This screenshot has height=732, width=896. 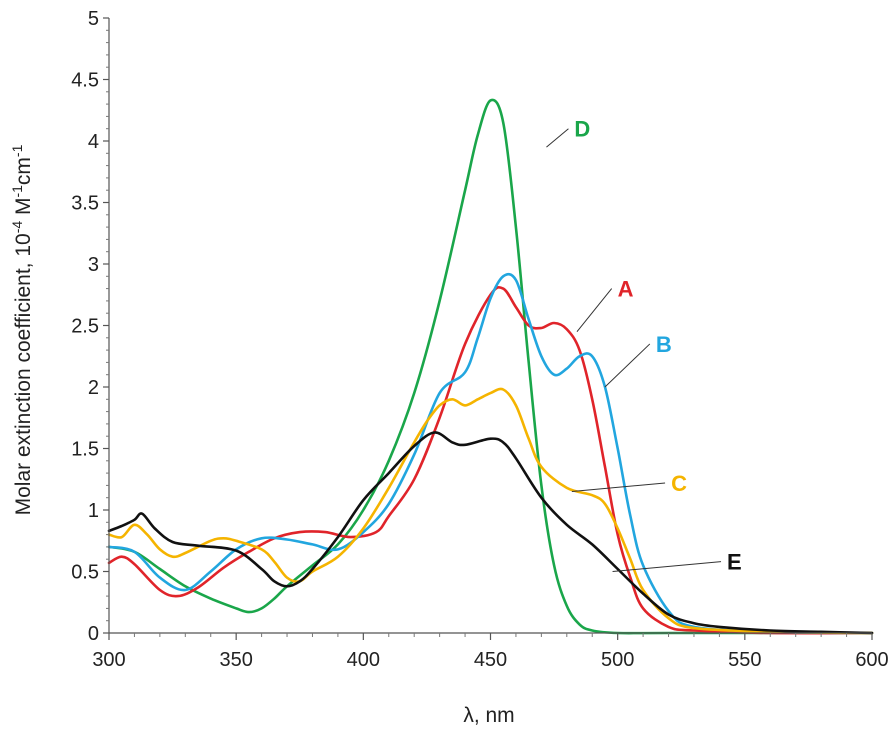 I want to click on y-tick-label: 4.5, so click(x=85, y=81).